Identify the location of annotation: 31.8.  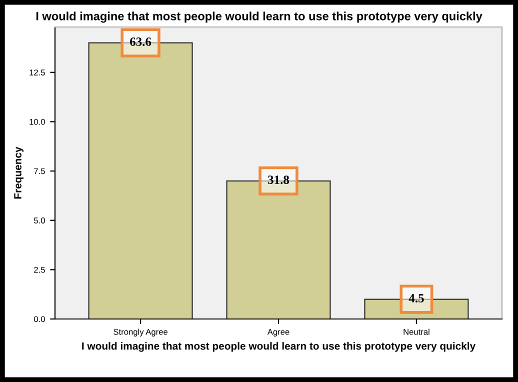
(279, 180).